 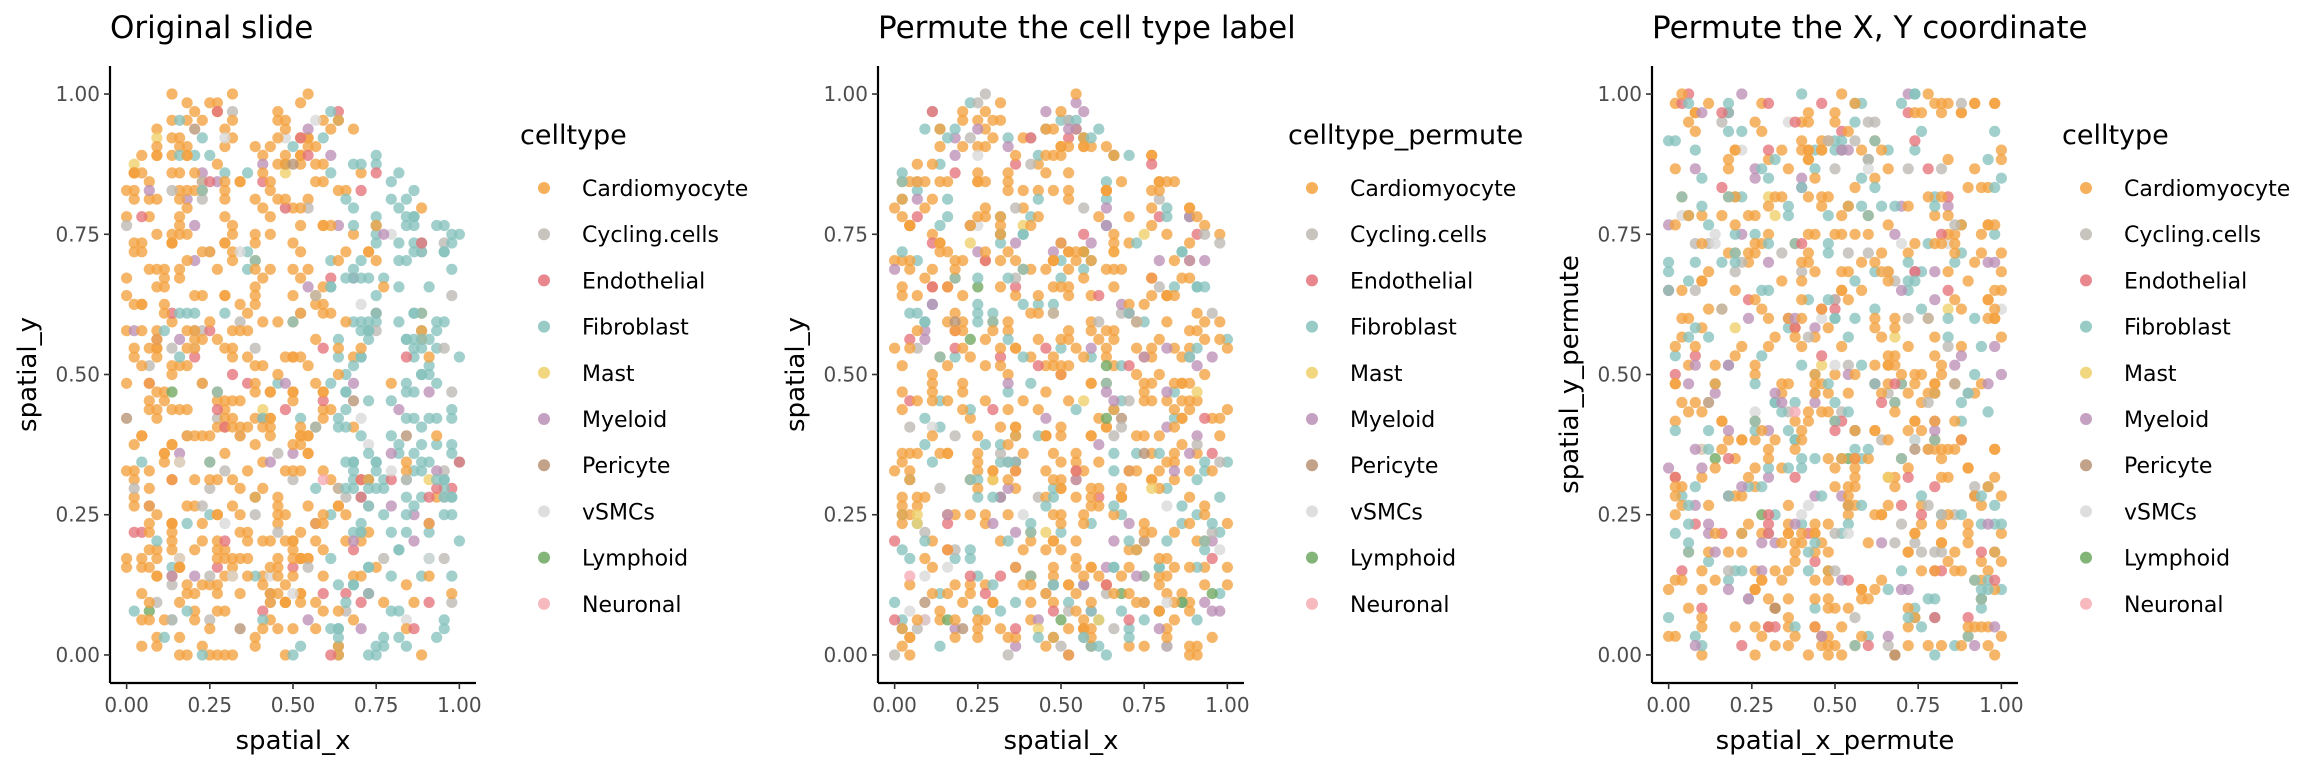 I want to click on y-tick-label: 0.75, so click(x=1619, y=234).